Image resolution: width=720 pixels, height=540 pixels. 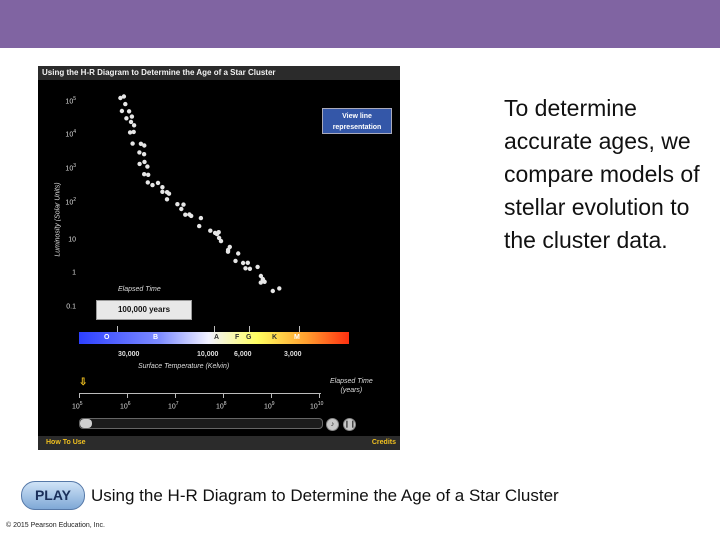 What do you see at coordinates (107, 337) in the screenshot?
I see `spectral-class-o: O` at bounding box center [107, 337].